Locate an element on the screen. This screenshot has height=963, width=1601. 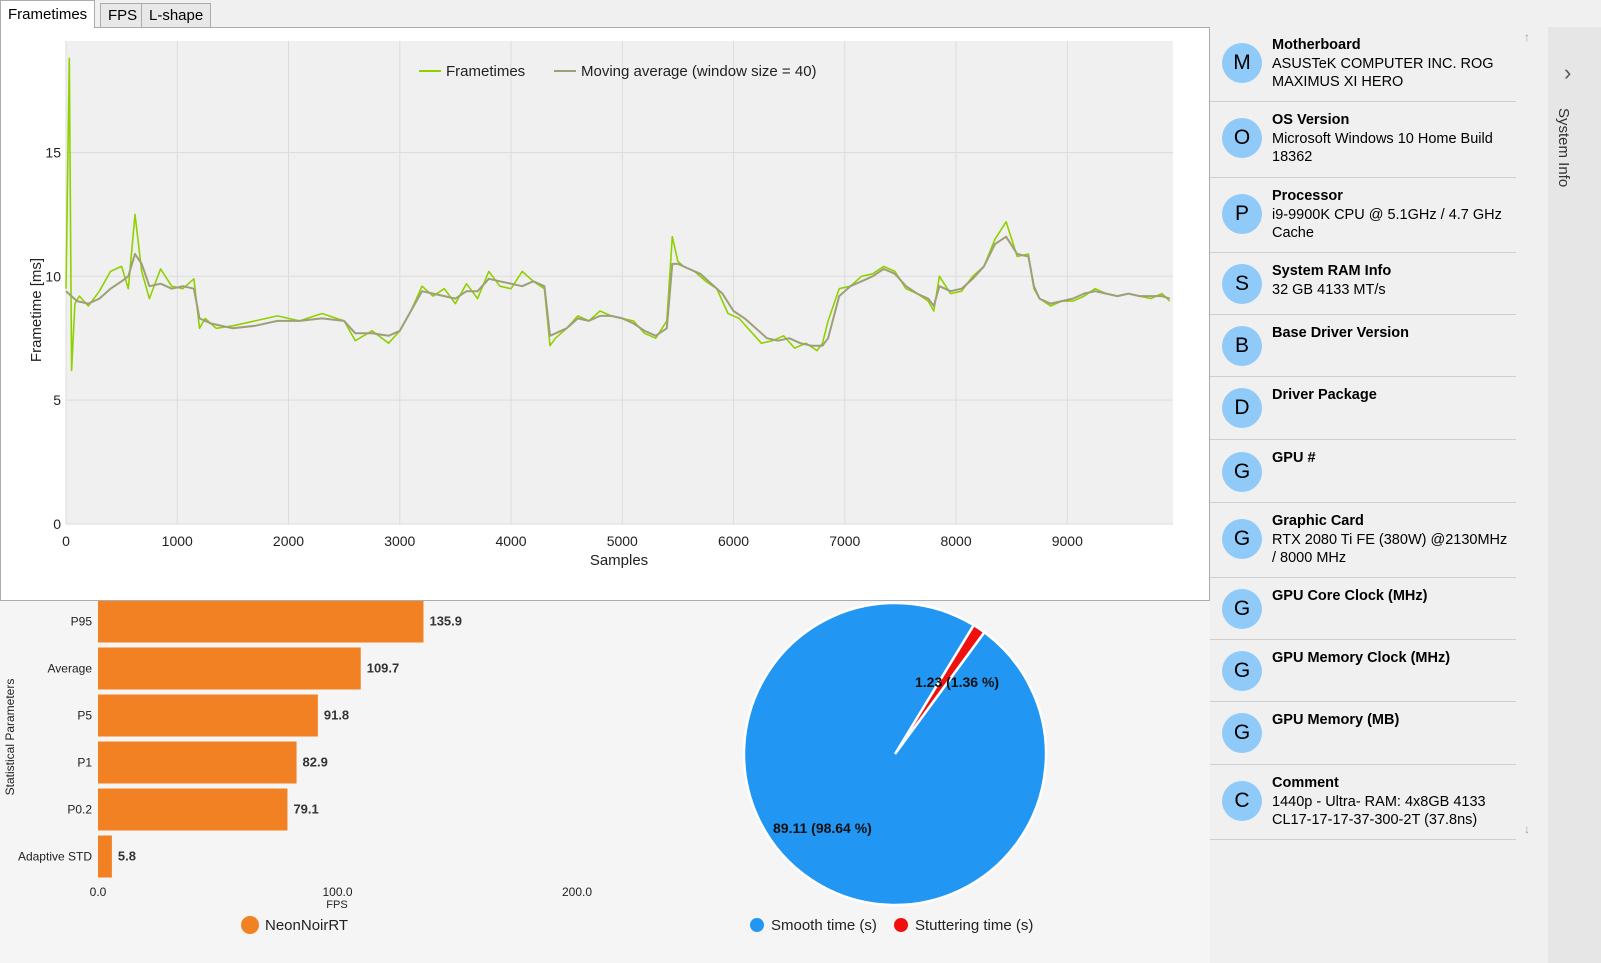
info-title: Processor is located at coordinates (1307, 196).